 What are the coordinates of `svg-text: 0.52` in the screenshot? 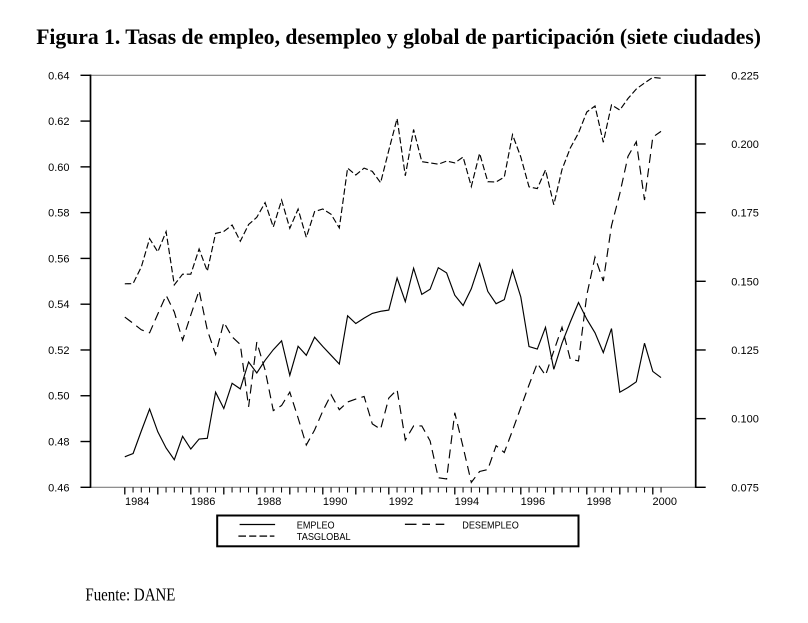 It's located at (58, 351).